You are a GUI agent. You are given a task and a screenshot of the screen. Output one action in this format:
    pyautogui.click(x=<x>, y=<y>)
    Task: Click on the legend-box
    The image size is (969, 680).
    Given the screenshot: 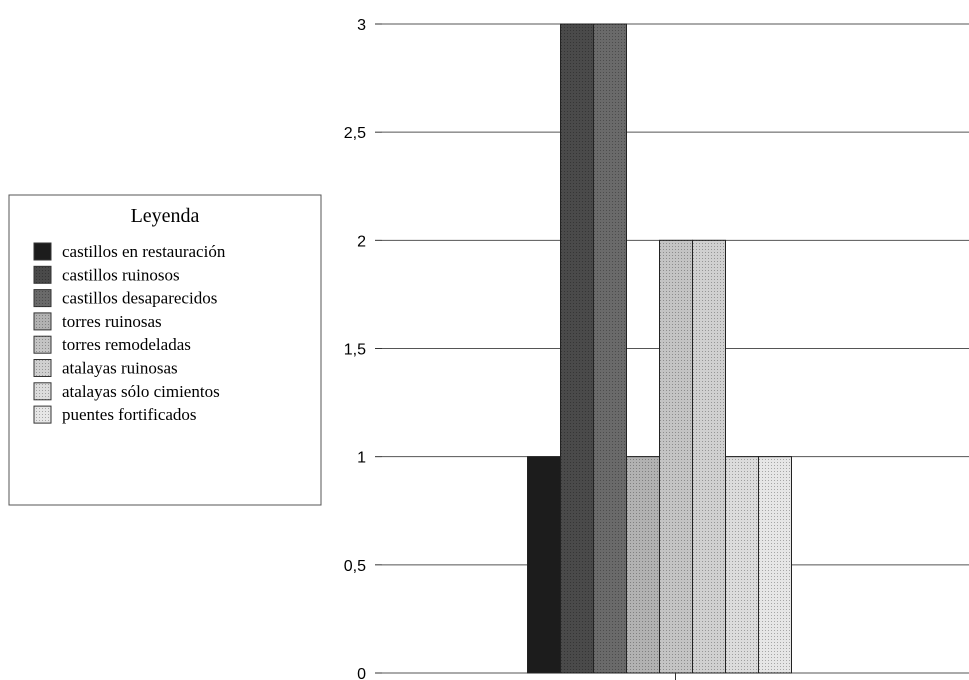 What is the action you would take?
    pyautogui.click(x=165, y=350)
    